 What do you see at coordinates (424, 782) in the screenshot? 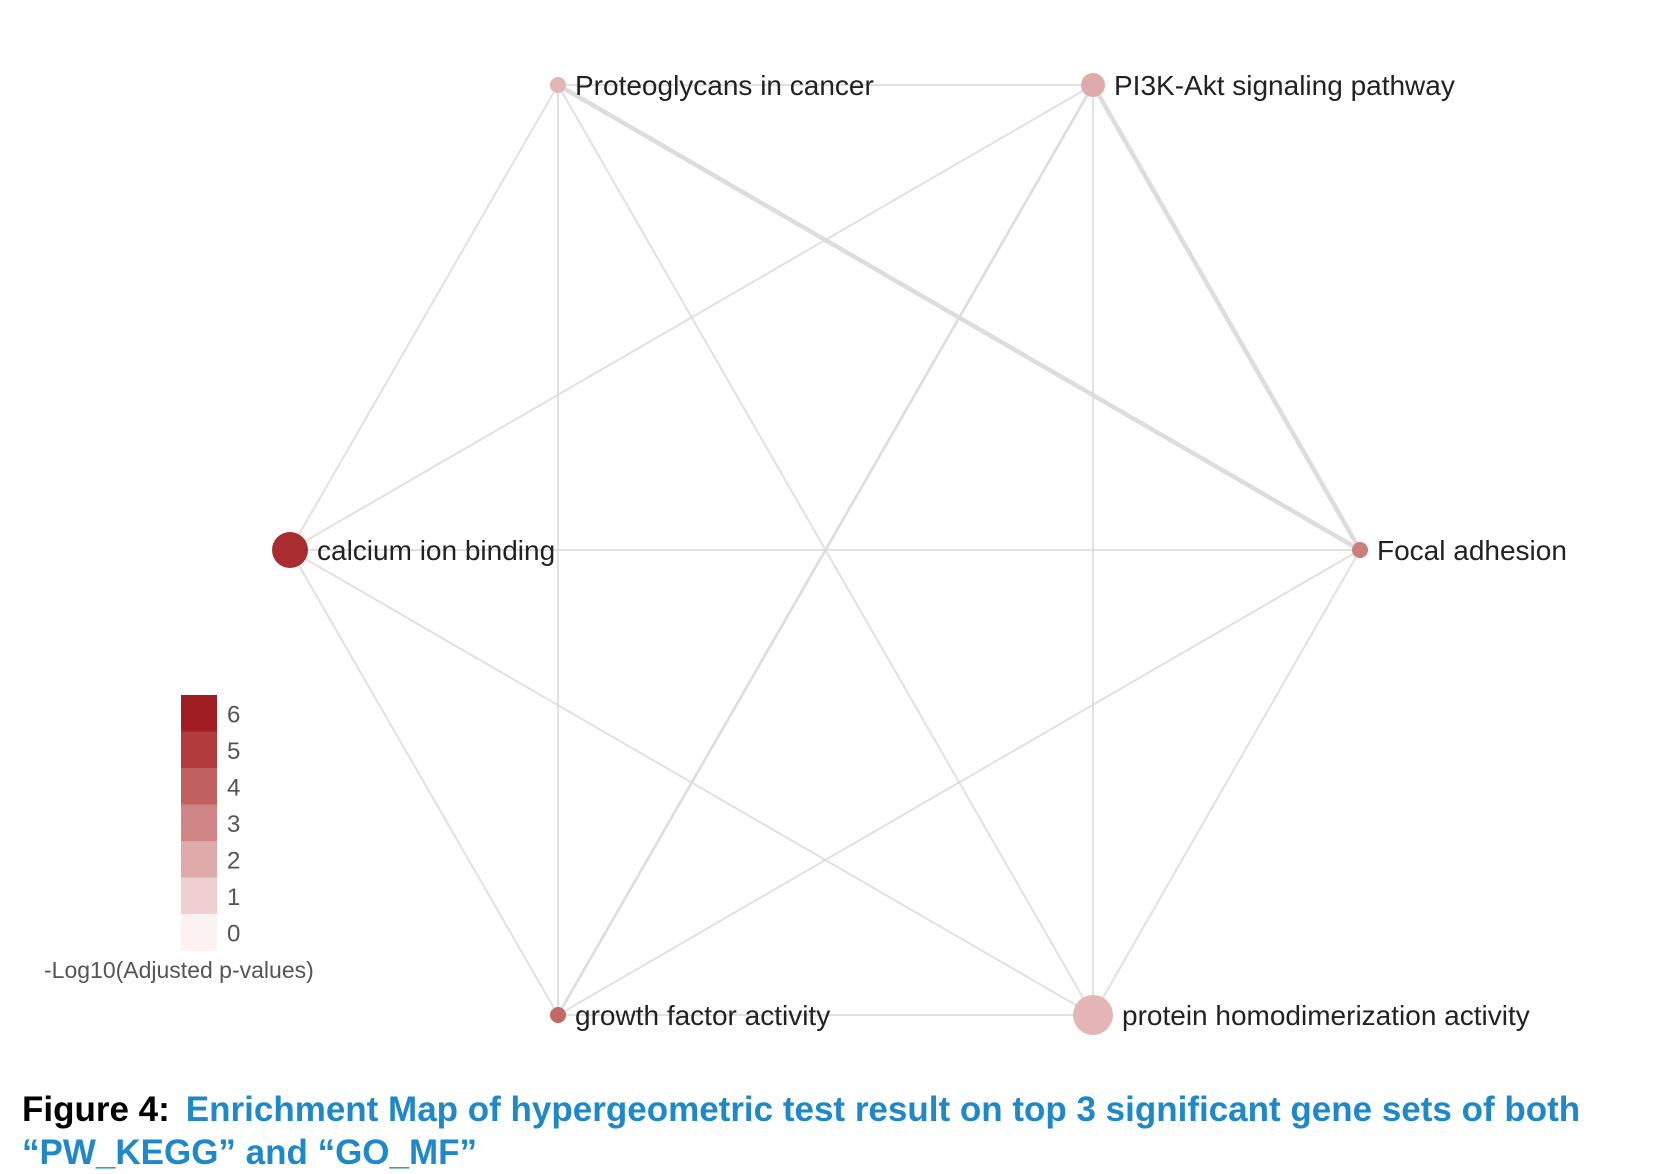
I see `edge-calcium-growth` at bounding box center [424, 782].